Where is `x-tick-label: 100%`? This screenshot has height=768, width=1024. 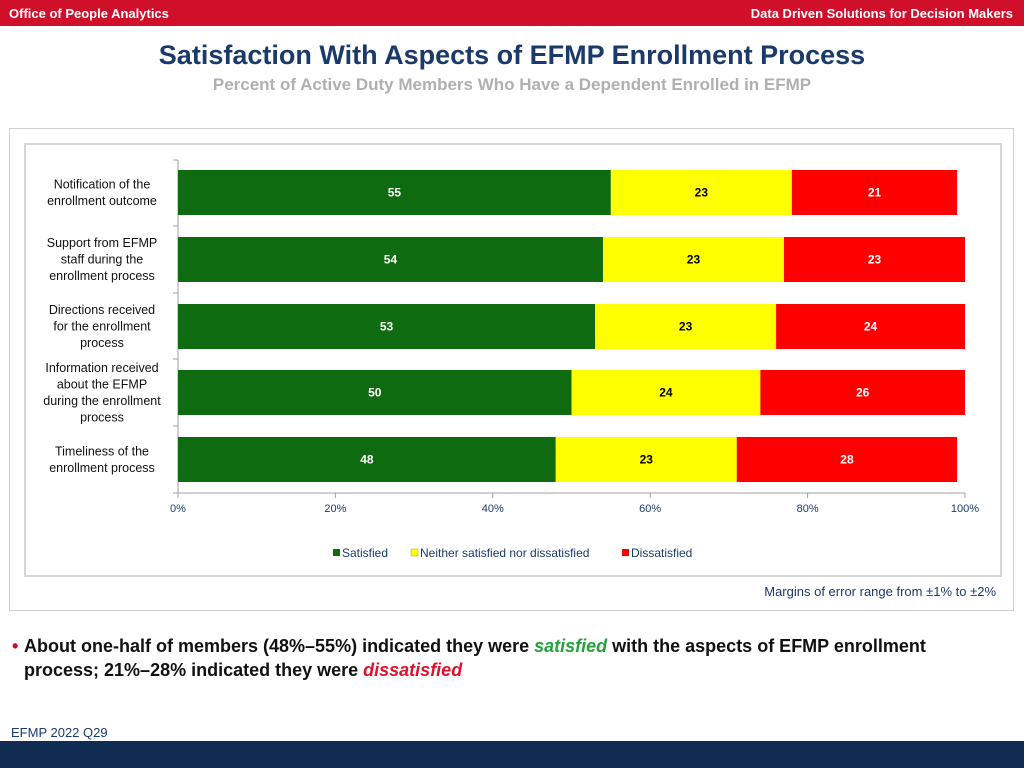 x-tick-label: 100% is located at coordinates (965, 509).